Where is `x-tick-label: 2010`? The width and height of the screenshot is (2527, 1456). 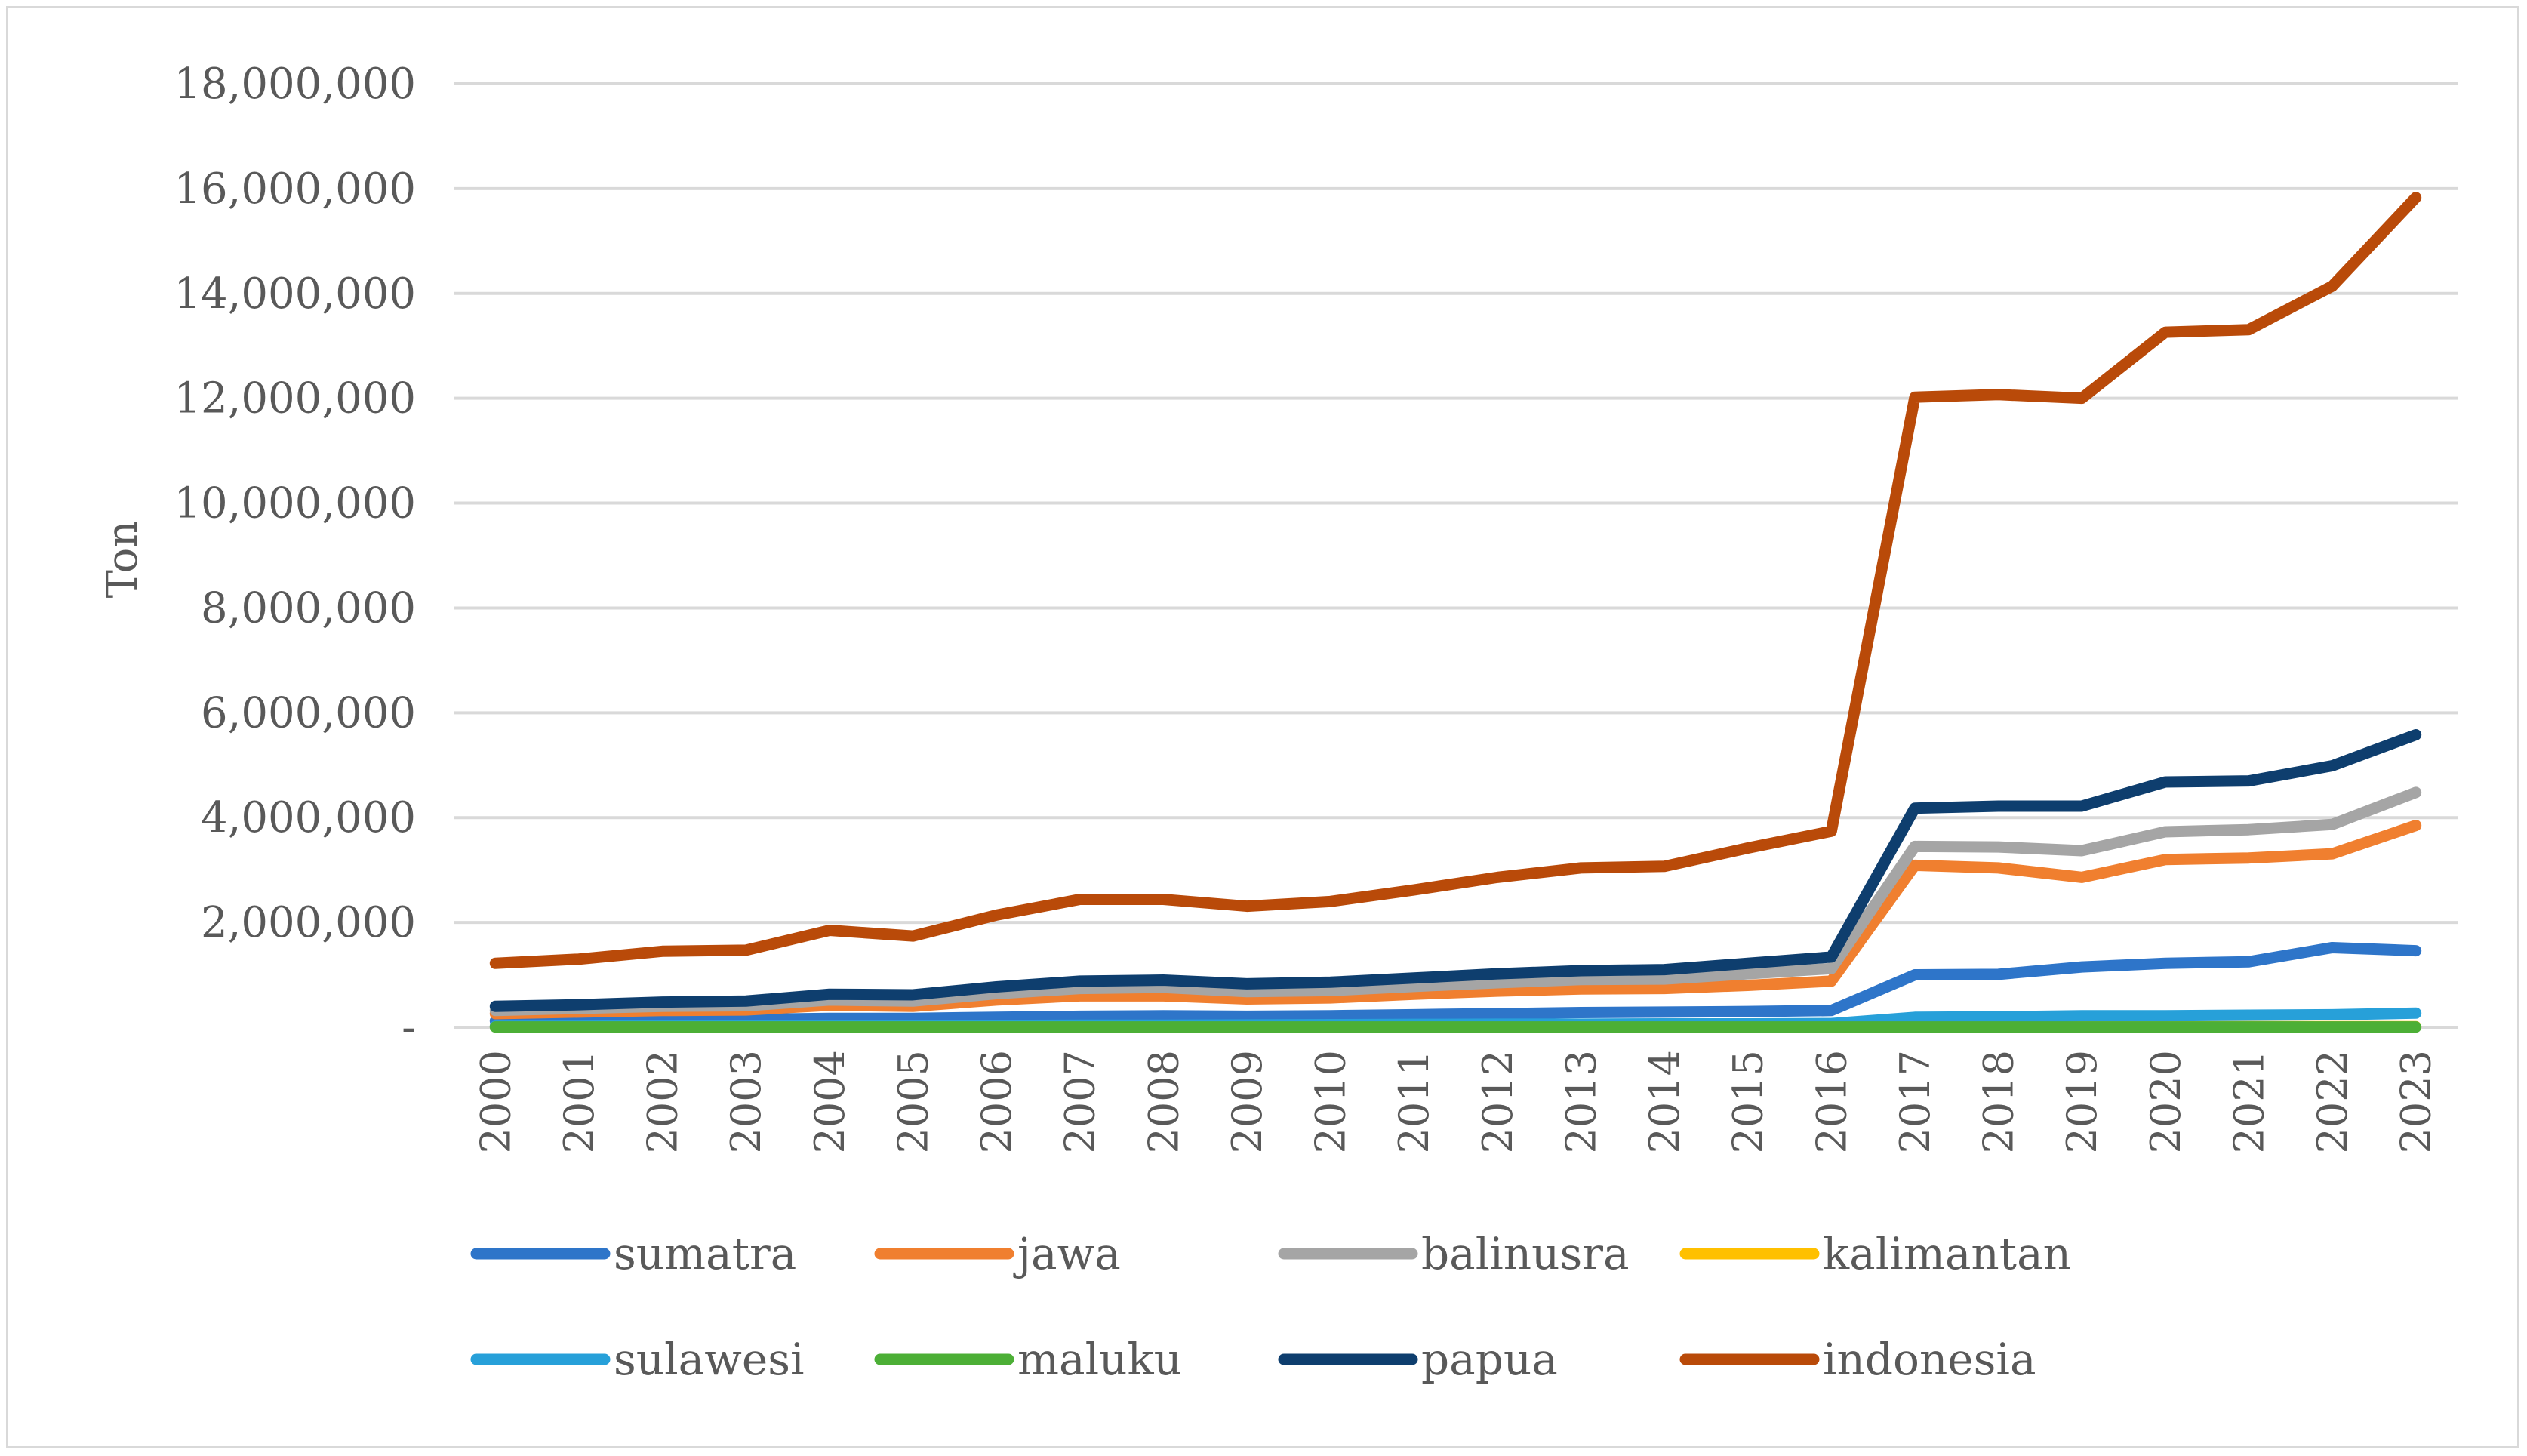
x-tick-label: 2010 is located at coordinates (1331, 1101).